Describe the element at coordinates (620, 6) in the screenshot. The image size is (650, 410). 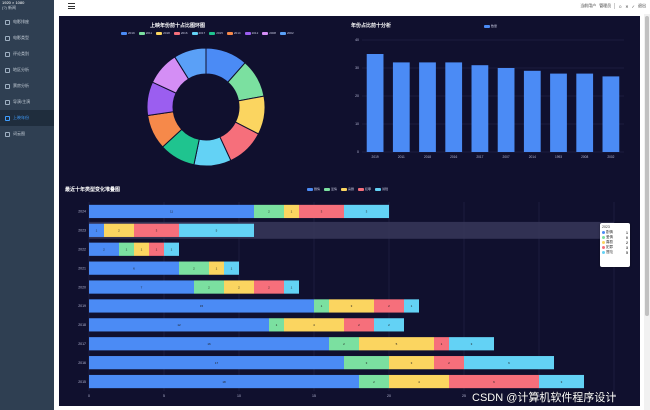
I see `user-icon: ☺` at that location.